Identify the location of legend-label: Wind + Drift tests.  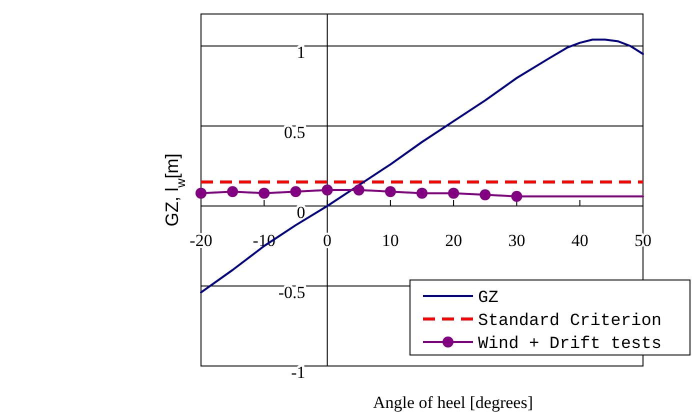
(570, 344).